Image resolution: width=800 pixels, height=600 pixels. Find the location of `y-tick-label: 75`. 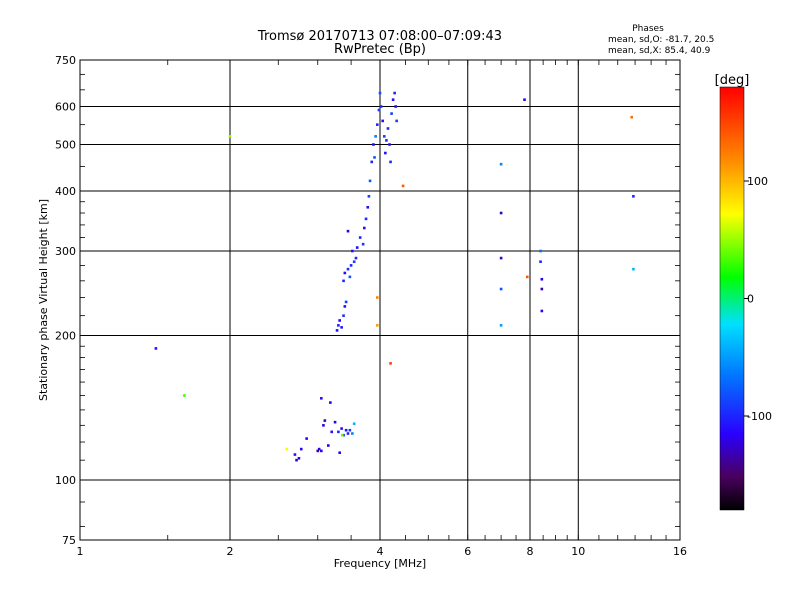

y-tick-label: 75 is located at coordinates (69, 540).